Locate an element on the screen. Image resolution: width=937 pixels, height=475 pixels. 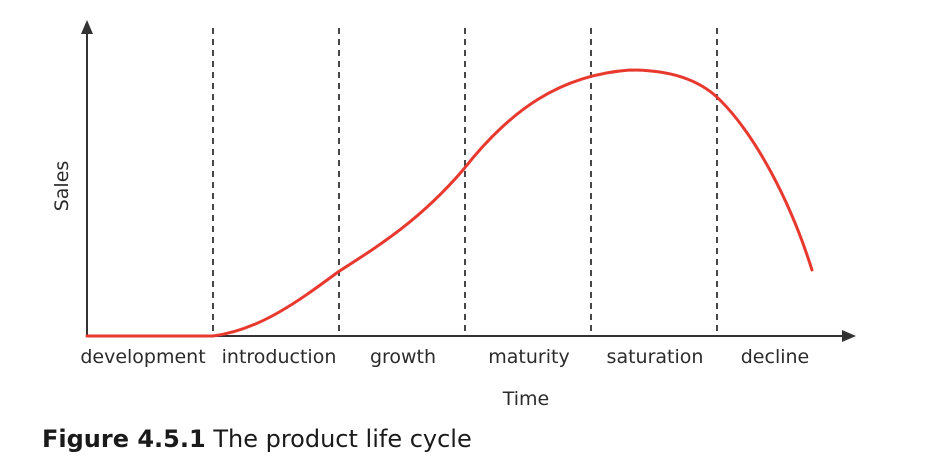
y-axis-arrowhead is located at coordinates (87, 27).